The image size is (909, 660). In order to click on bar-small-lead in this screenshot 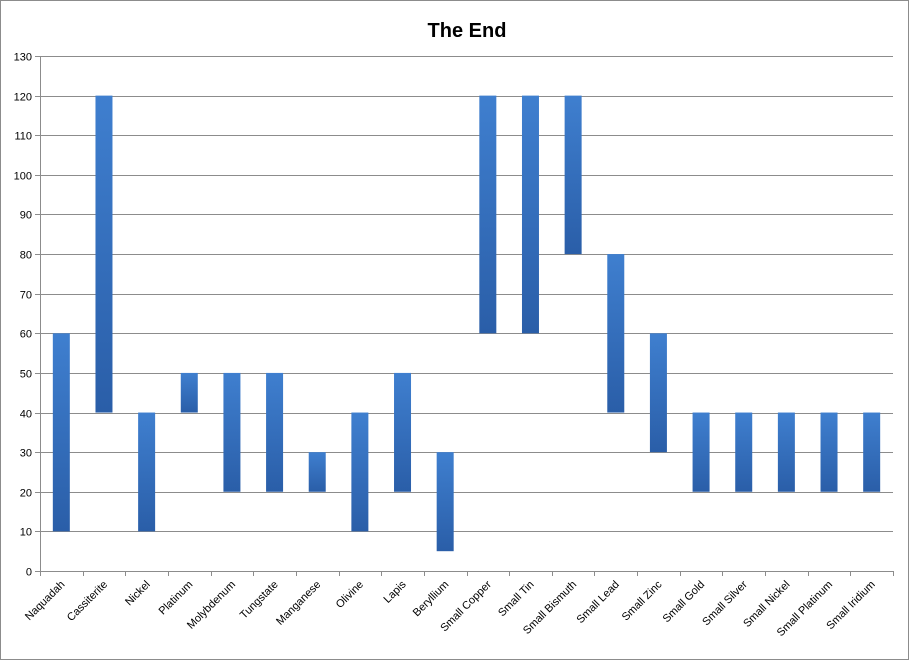, I will do `click(616, 333)`.